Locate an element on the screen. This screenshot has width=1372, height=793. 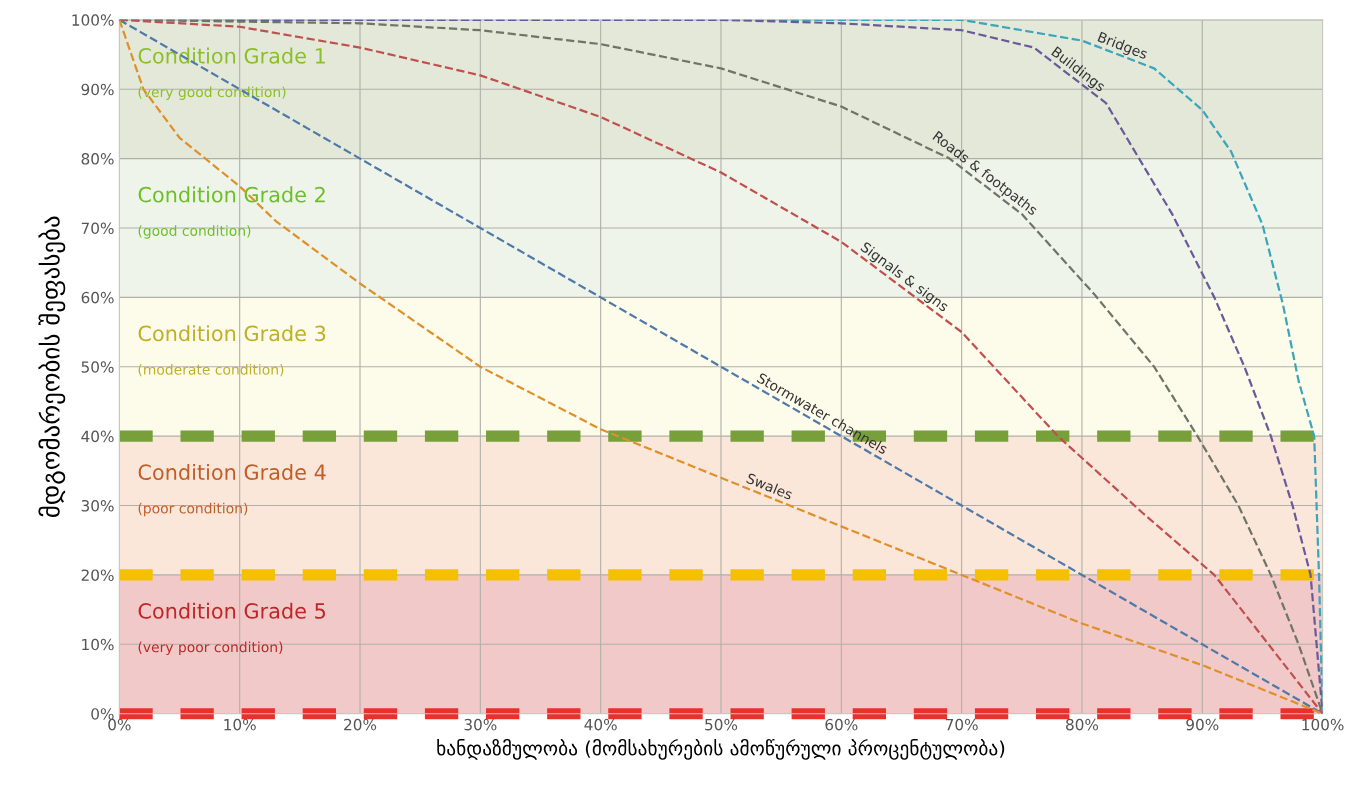
y-tick-label: 80% is located at coordinates (97, 159).